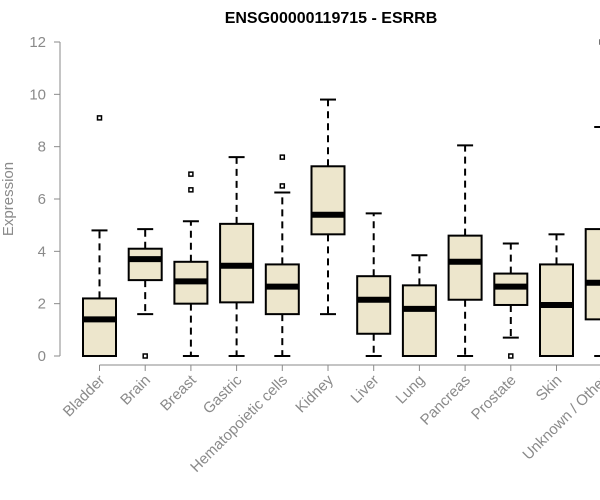 Image resolution: width=600 pixels, height=500 pixels. Describe the element at coordinates (37, 42) in the screenshot. I see `y-tick-label: 12` at that location.